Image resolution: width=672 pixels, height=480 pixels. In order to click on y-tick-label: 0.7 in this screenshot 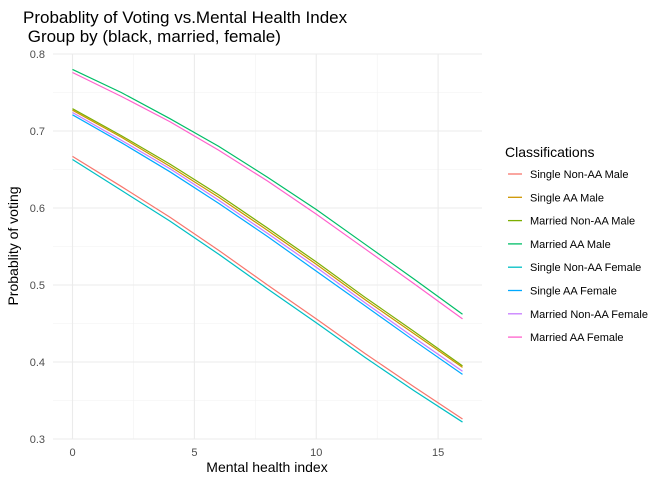, I will do `click(37, 132)`.